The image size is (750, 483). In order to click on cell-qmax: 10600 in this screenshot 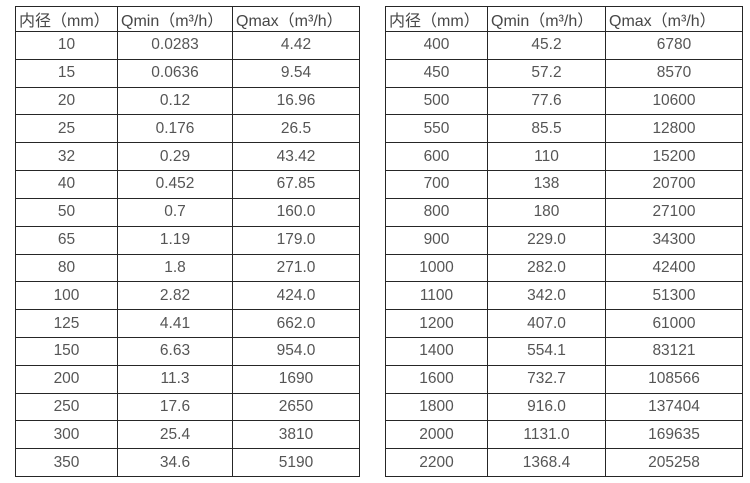, I will do `click(674, 101)`.